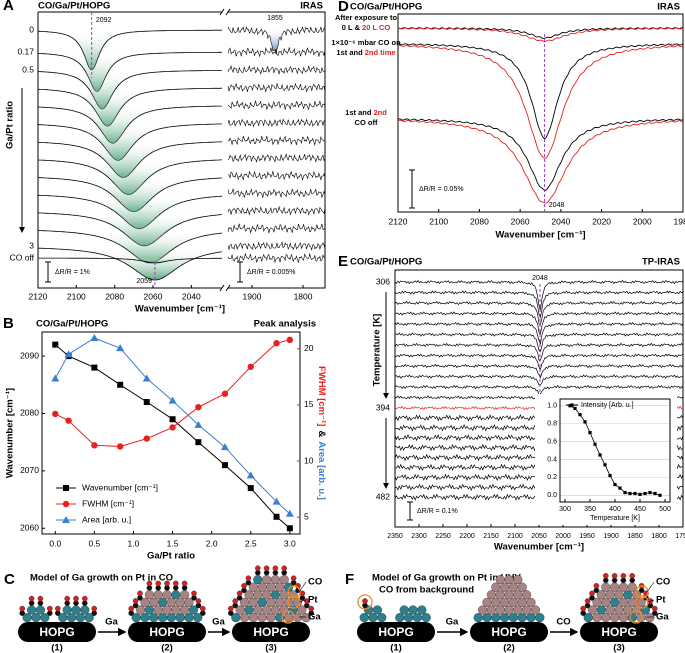  Describe the element at coordinates (106, 519) in the screenshot. I see `legend-label: Area [arb. u.]` at that location.